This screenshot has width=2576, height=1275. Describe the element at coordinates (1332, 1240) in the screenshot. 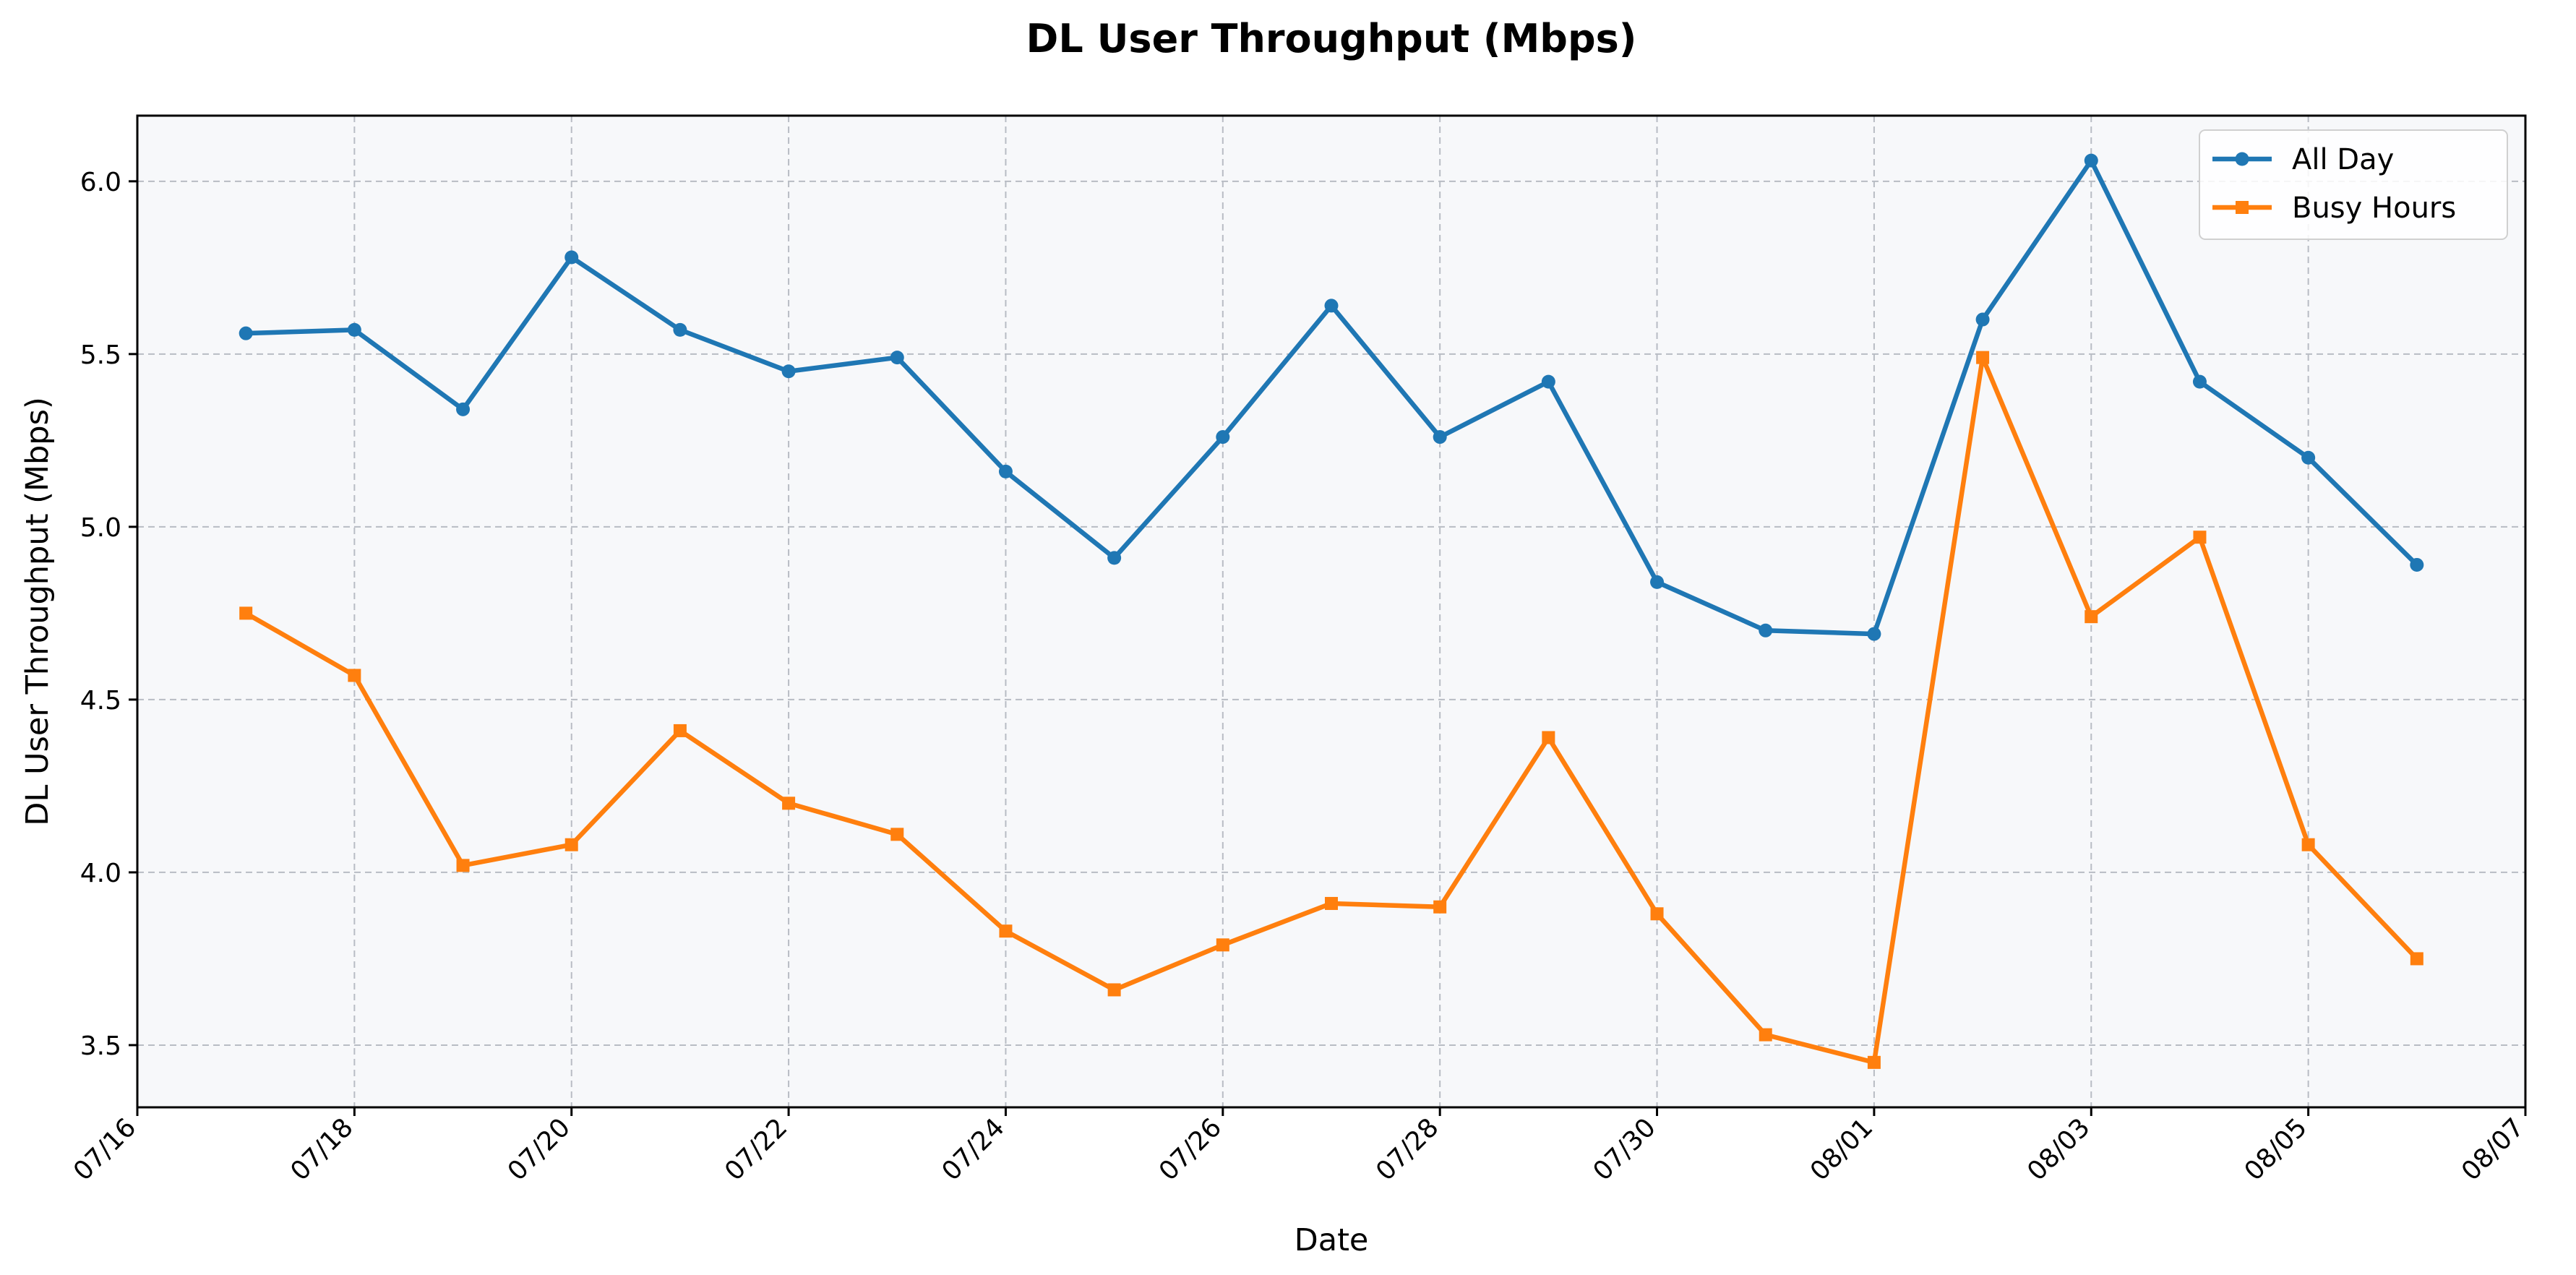

I see `x-axis-label: Date` at that location.